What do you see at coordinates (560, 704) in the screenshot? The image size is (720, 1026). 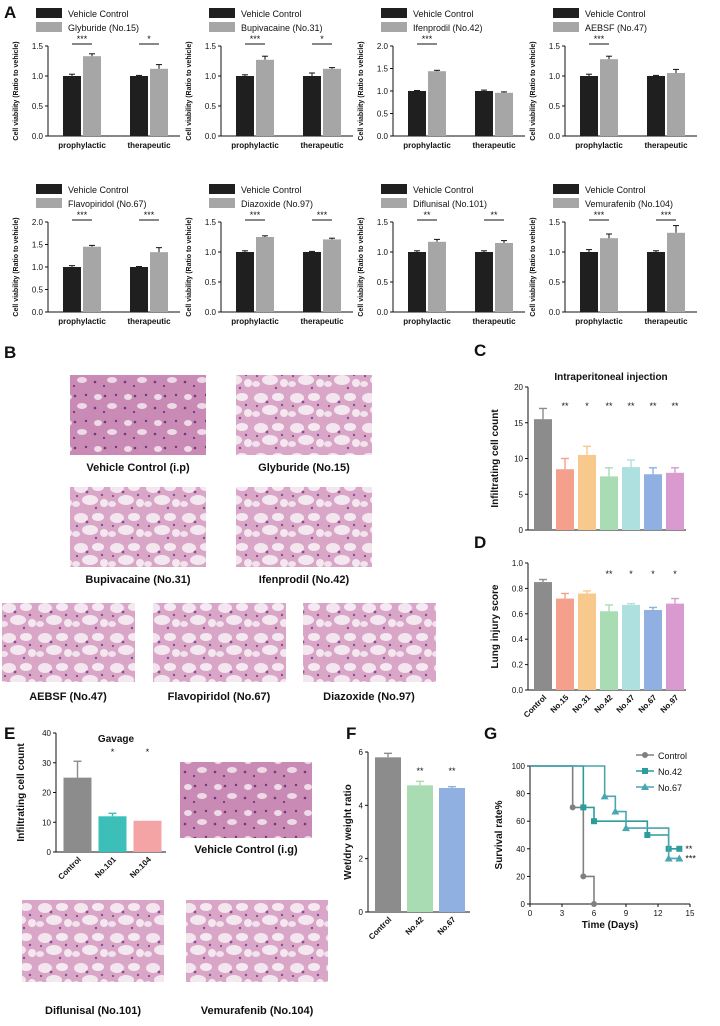 I see `x-category-label: No.15` at bounding box center [560, 704].